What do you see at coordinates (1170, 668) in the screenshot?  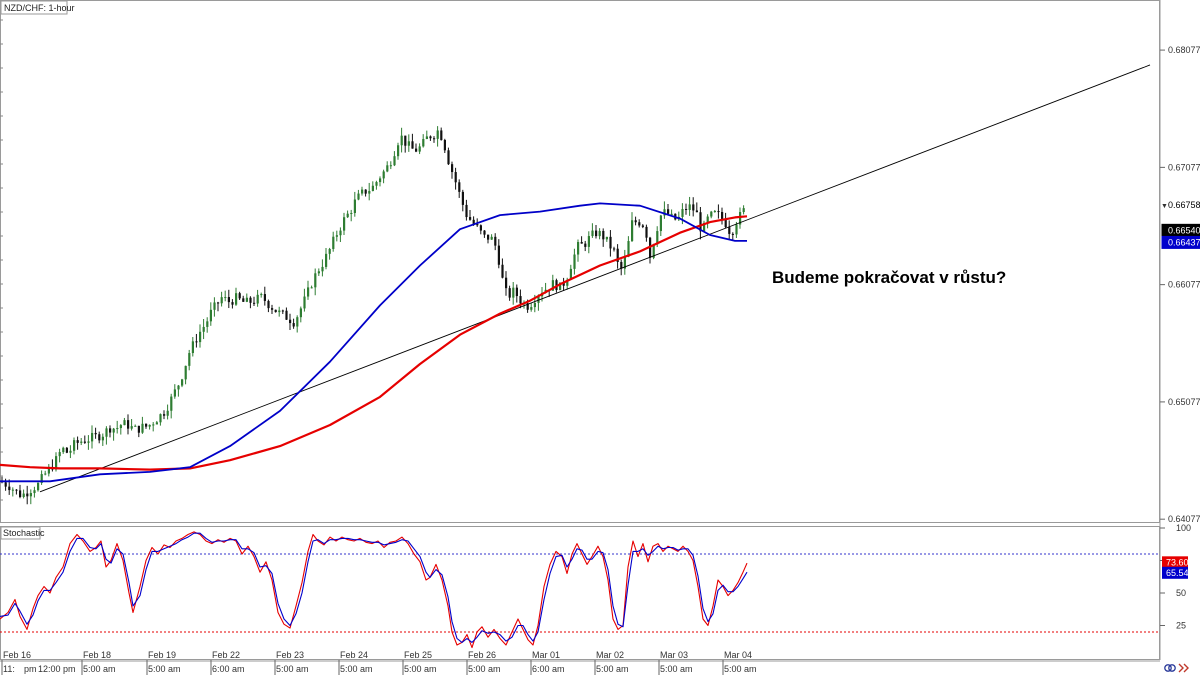 I see `link-icon` at bounding box center [1170, 668].